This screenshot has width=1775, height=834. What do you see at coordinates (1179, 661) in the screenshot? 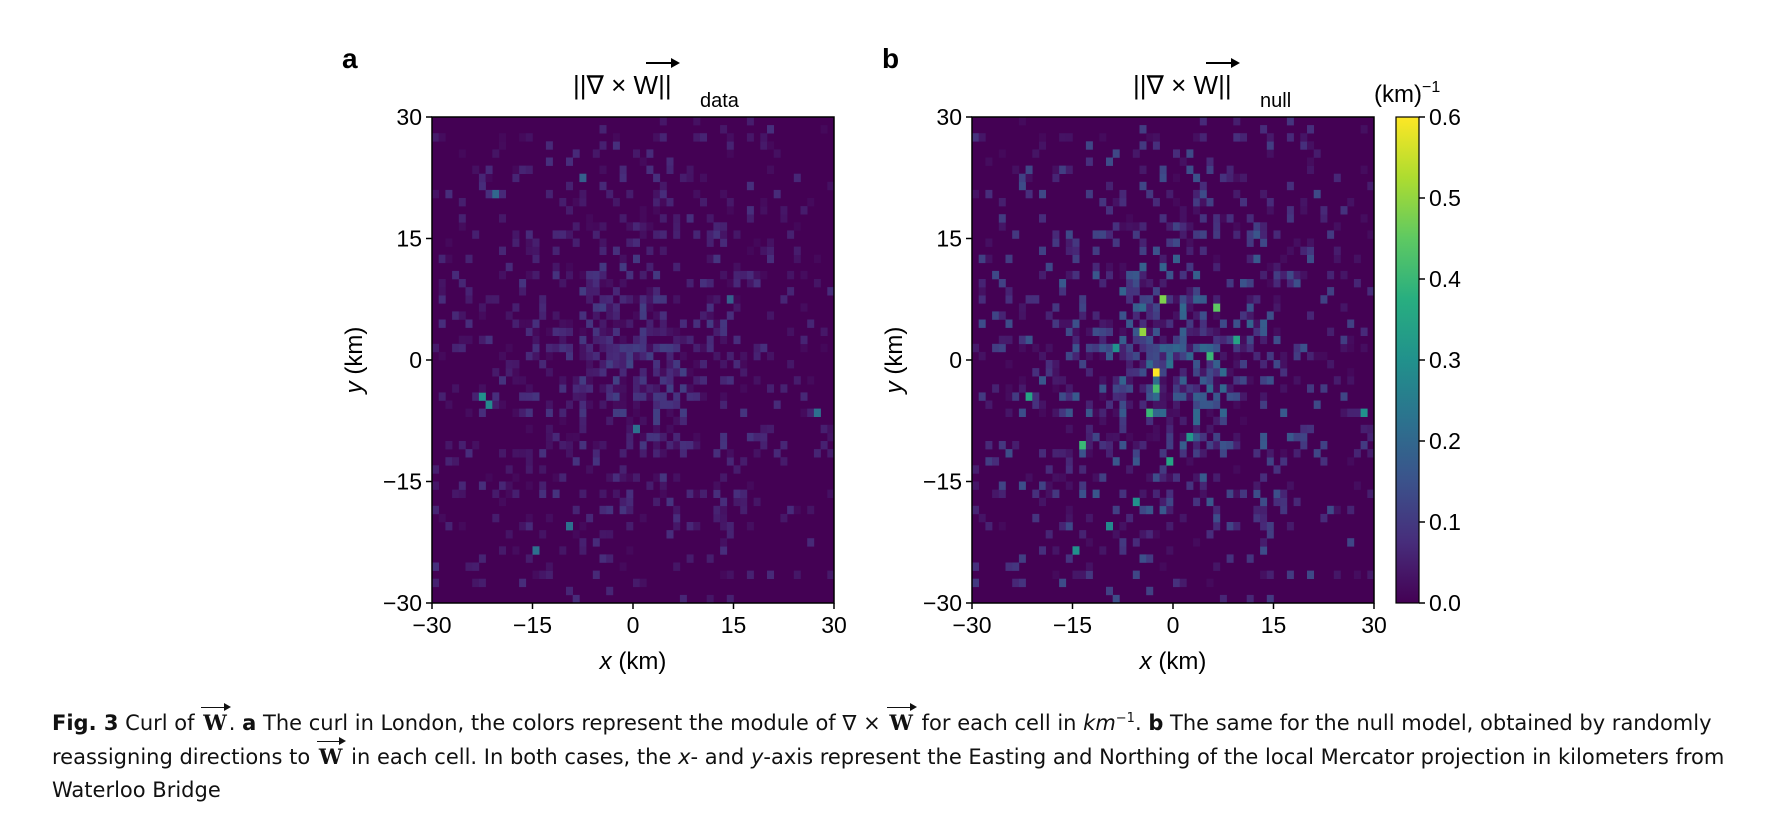
I see `panel-b-xlabel-unit: (km)` at bounding box center [1179, 661].